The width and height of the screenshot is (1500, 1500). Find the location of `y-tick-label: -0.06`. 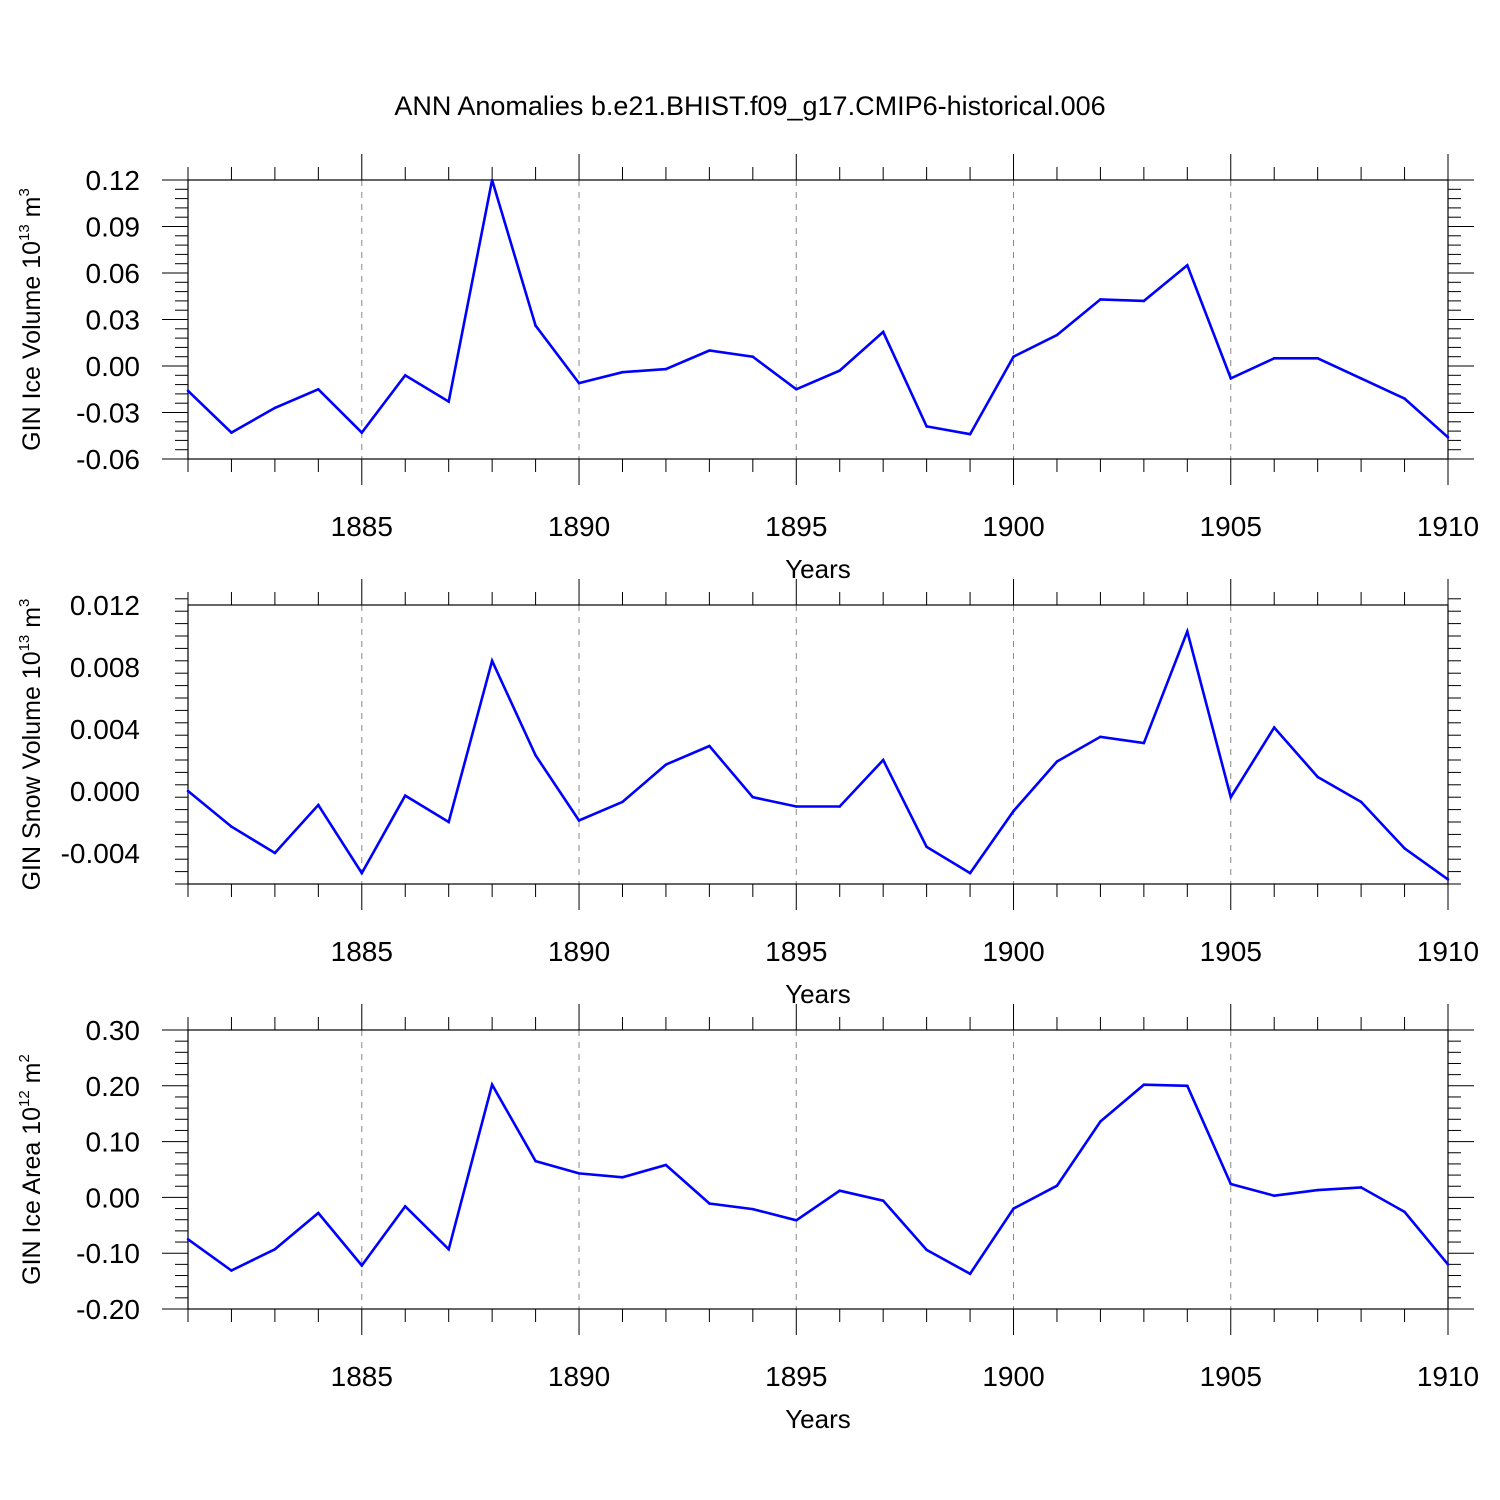

y-tick-label: -0.06 is located at coordinates (108, 459).